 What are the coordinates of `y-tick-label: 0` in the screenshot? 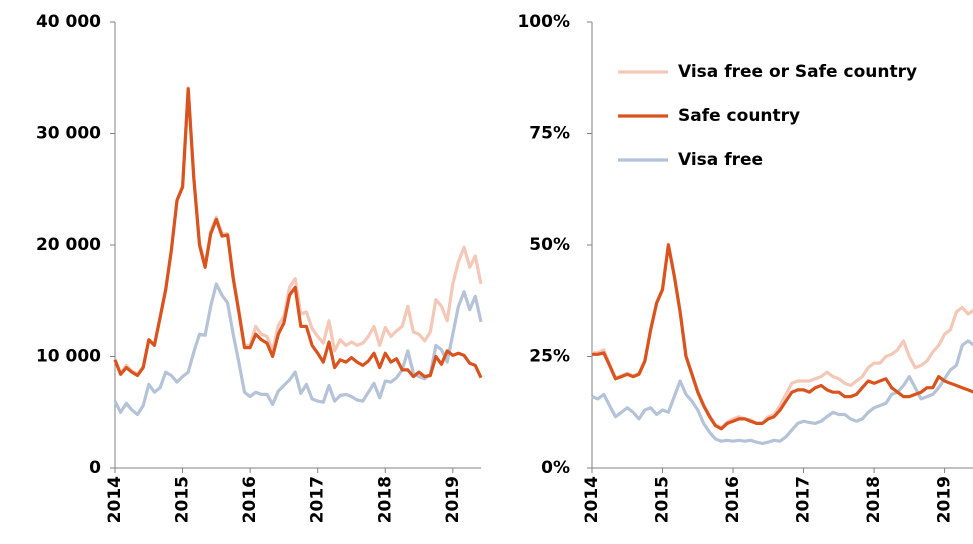 It's located at (95, 468).